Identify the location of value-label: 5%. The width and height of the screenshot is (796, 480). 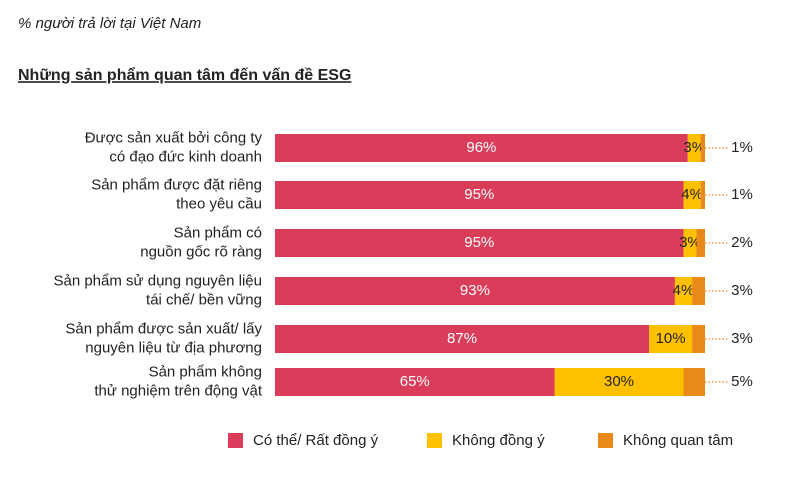
(742, 381).